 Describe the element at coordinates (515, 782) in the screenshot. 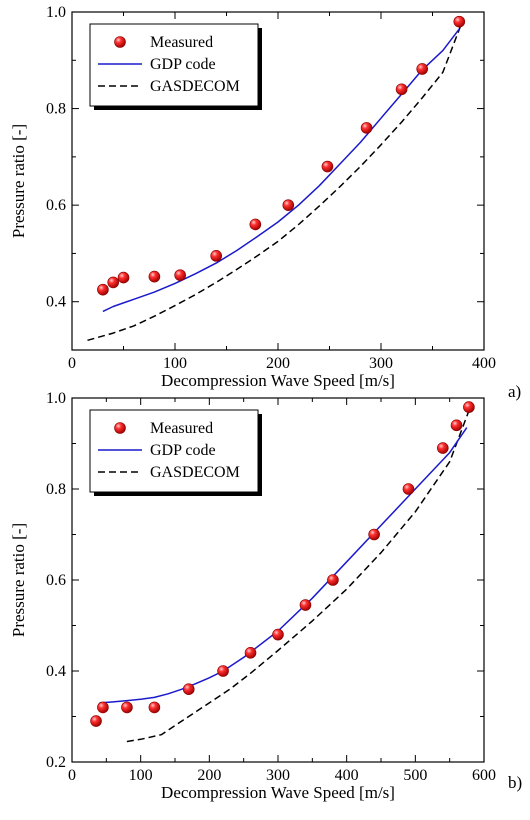

I see `panel-label: b)` at that location.